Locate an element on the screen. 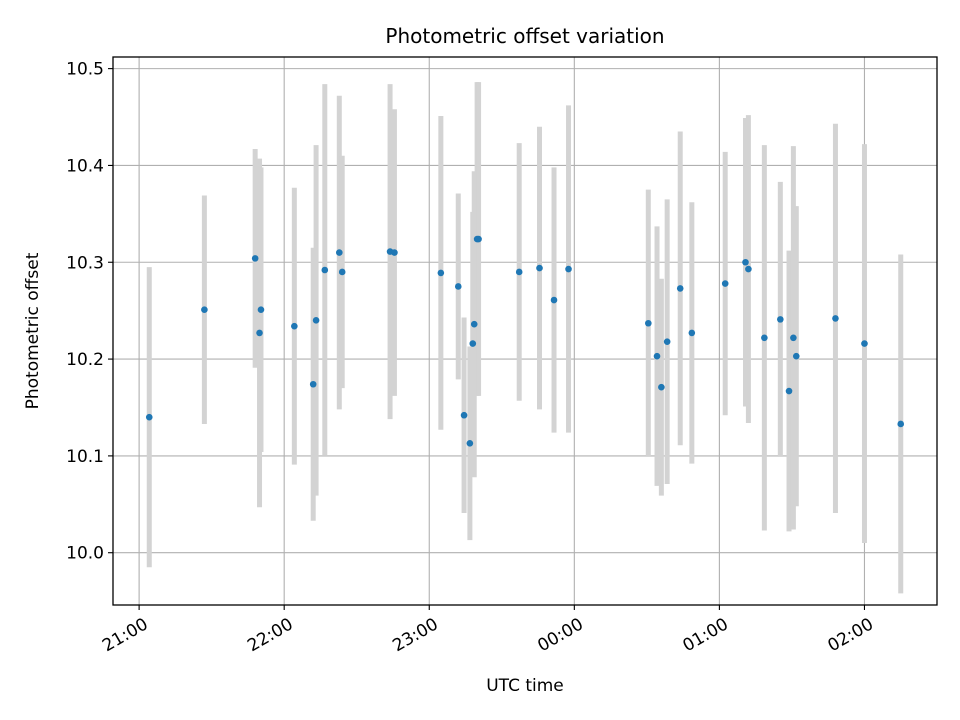 The height and width of the screenshot is (720, 960). x-axis-label: UTC time is located at coordinates (525, 686).